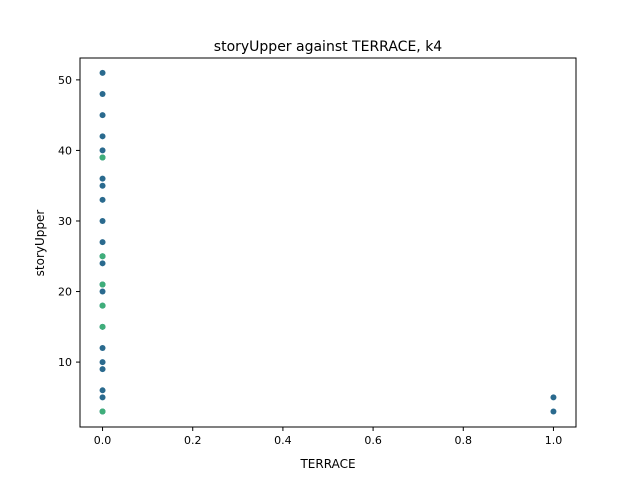 The image size is (640, 484). What do you see at coordinates (373, 440) in the screenshot?
I see `x-tick-label: 0.6` at bounding box center [373, 440].